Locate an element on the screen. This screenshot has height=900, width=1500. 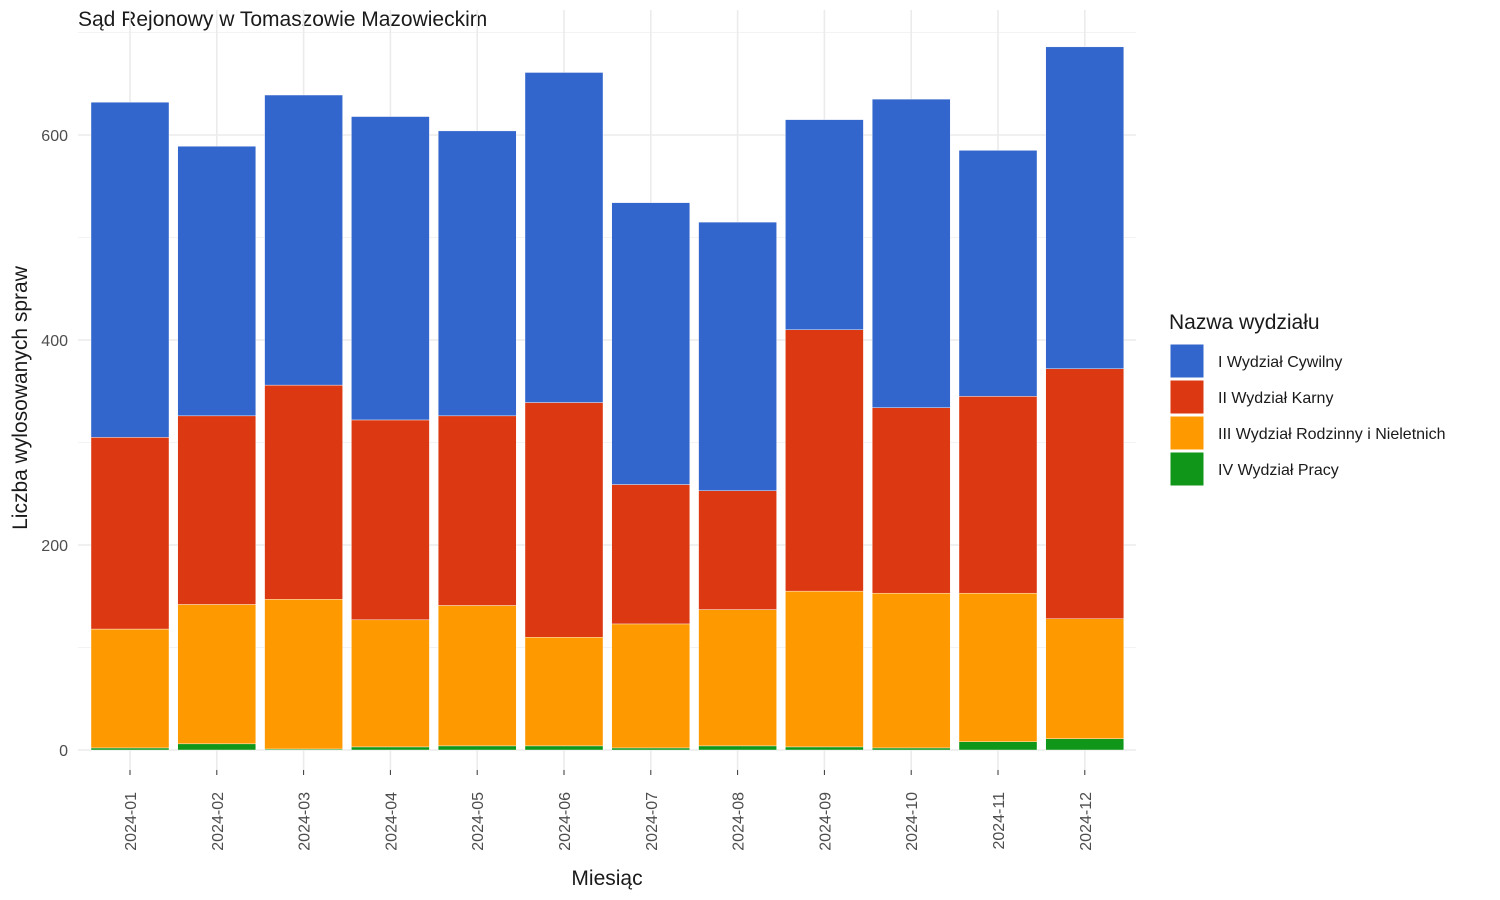
y-axis-title: Liczba wylosowanych spraw is located at coordinates (20, 397).